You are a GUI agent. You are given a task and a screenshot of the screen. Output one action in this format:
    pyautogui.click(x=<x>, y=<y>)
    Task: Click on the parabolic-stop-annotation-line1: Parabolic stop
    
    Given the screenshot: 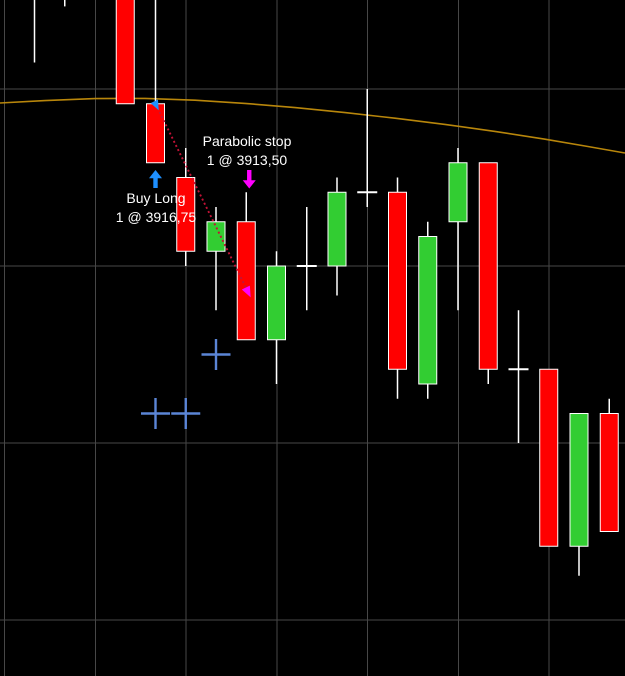 What is the action you would take?
    pyautogui.click(x=247, y=141)
    